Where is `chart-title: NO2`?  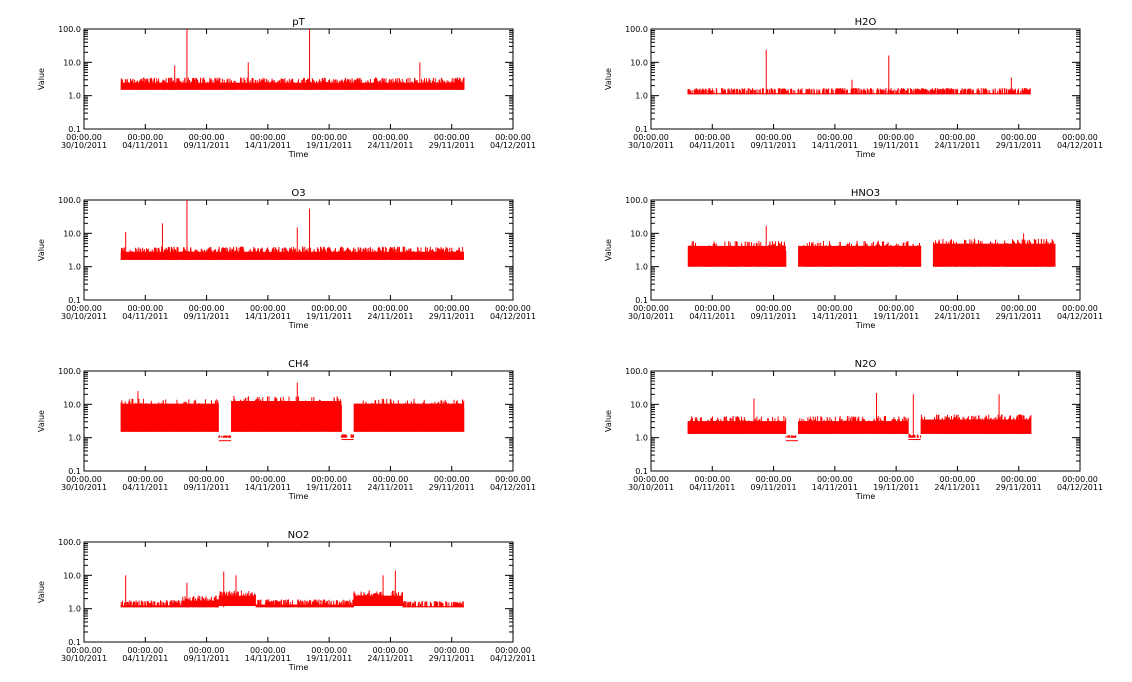
chart-title: NO2 is located at coordinates (299, 535).